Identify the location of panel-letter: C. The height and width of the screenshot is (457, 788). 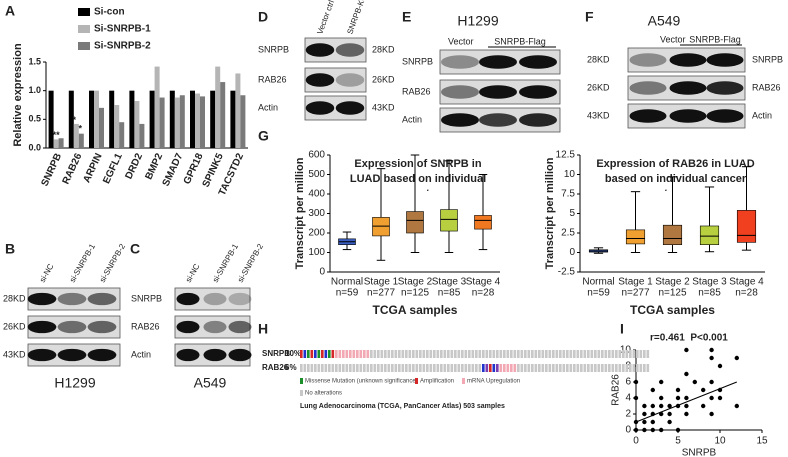
(135, 249).